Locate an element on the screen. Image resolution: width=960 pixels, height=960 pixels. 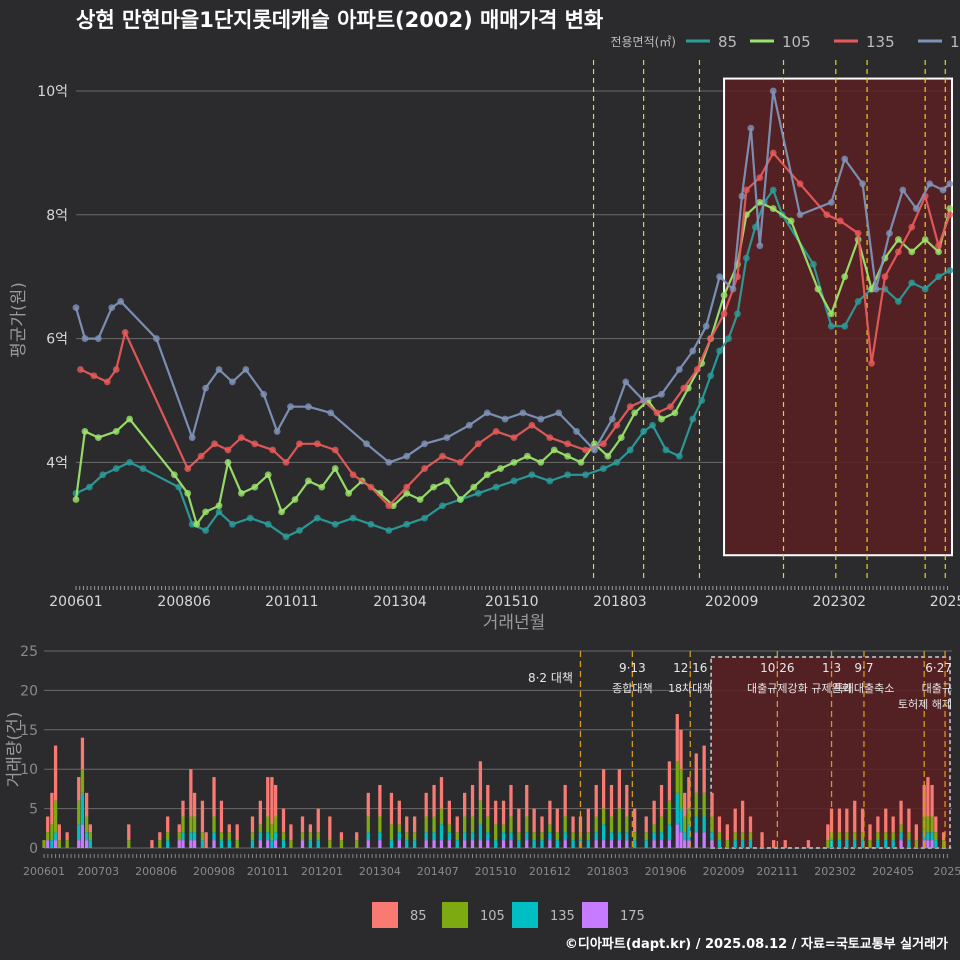
policy-date: 8·2 대책 is located at coordinates (550, 677).